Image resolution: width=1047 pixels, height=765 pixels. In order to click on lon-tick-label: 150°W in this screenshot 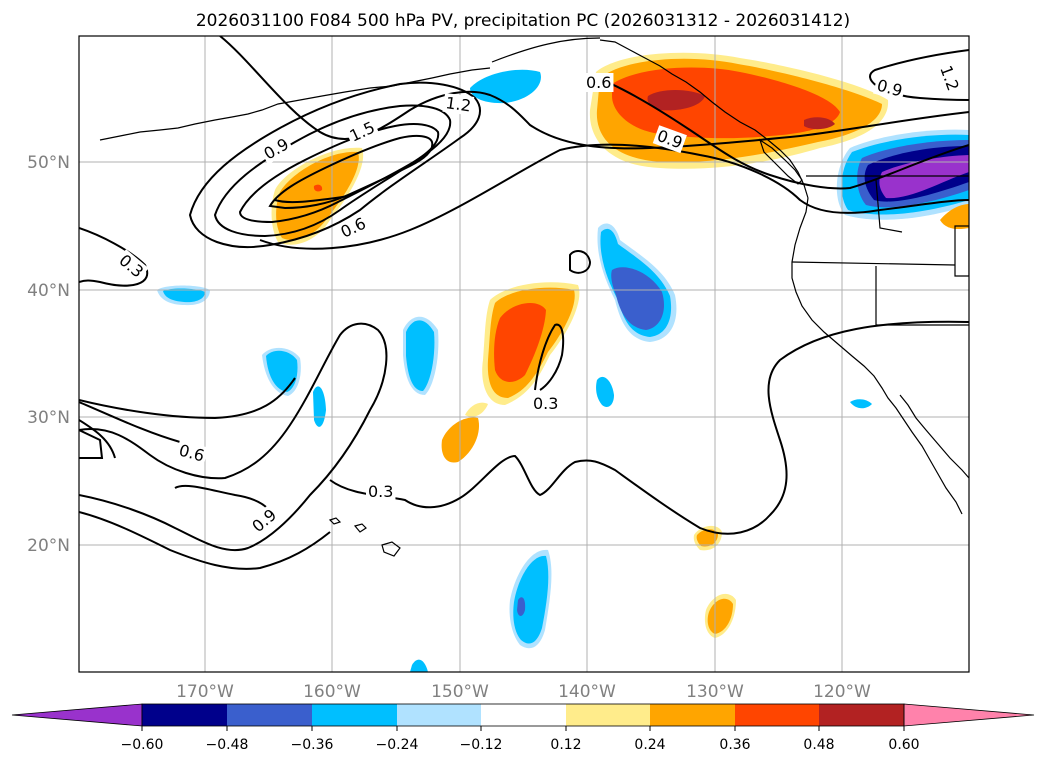, I will do `click(460, 692)`.